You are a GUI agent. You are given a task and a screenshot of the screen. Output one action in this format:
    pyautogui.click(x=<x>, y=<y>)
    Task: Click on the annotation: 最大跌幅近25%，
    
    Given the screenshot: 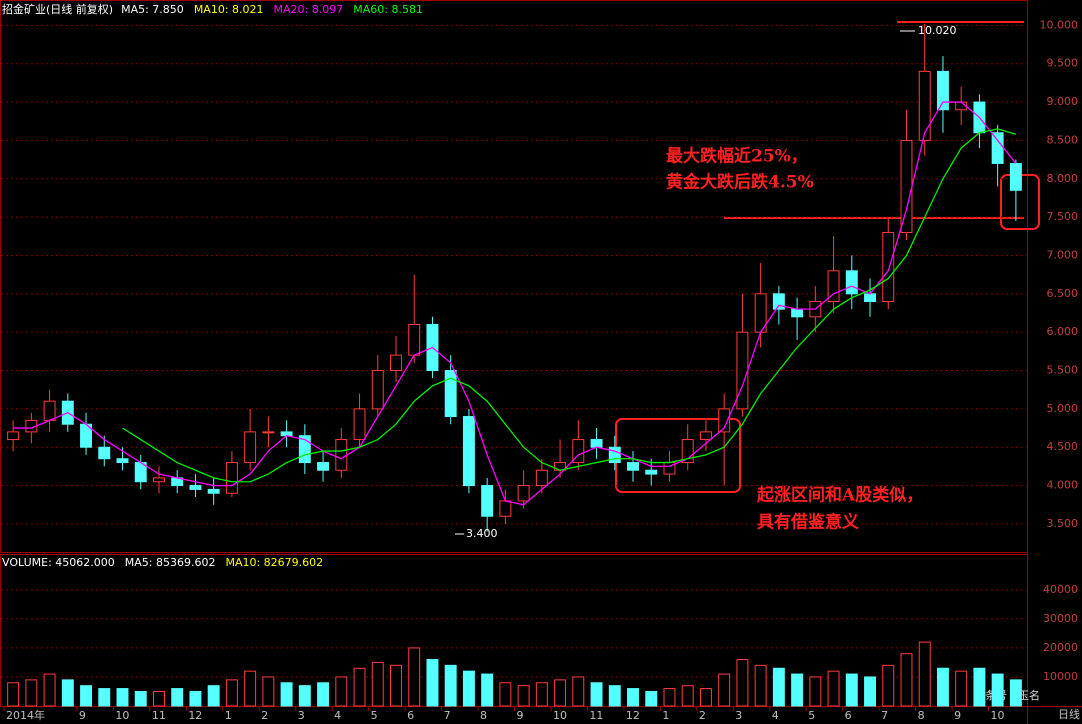 What is the action you would take?
    pyautogui.click(x=737, y=156)
    